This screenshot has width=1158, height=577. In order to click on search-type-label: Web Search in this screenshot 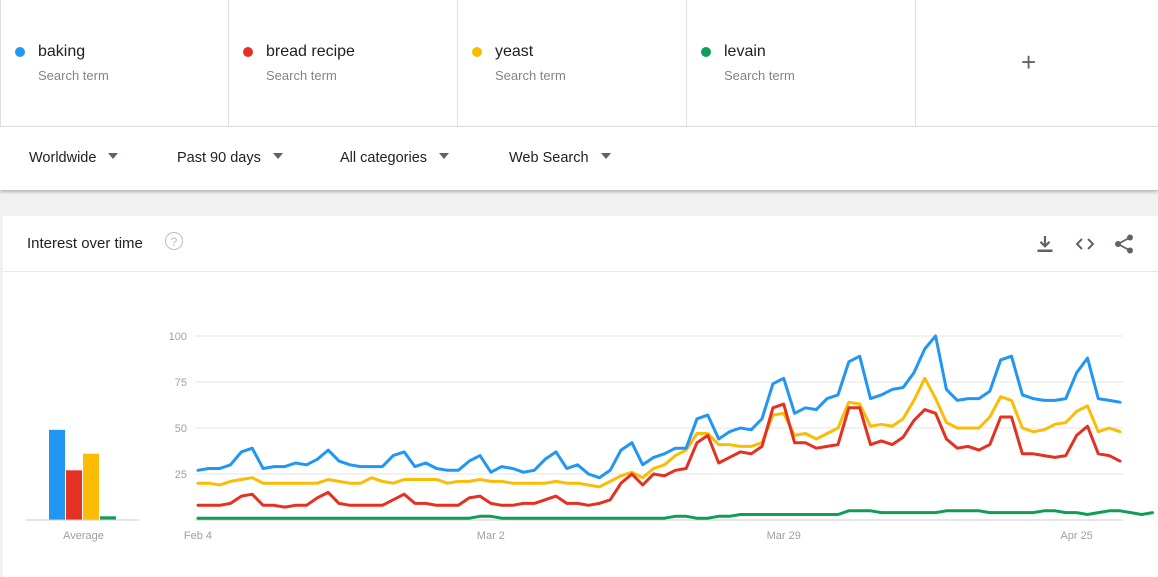, I will do `click(549, 158)`.